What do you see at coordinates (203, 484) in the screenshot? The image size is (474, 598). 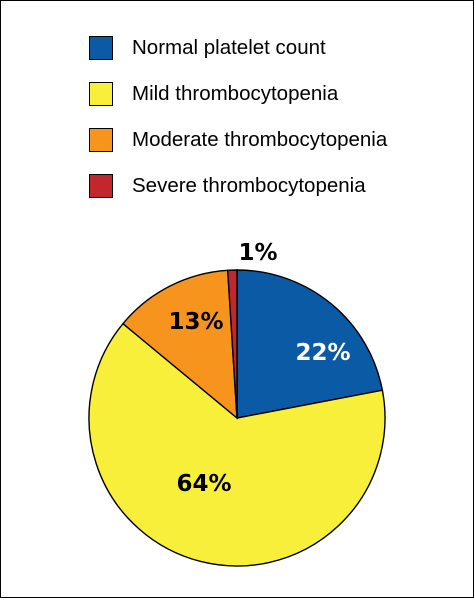 I see `slice-label-mild: 64%` at bounding box center [203, 484].